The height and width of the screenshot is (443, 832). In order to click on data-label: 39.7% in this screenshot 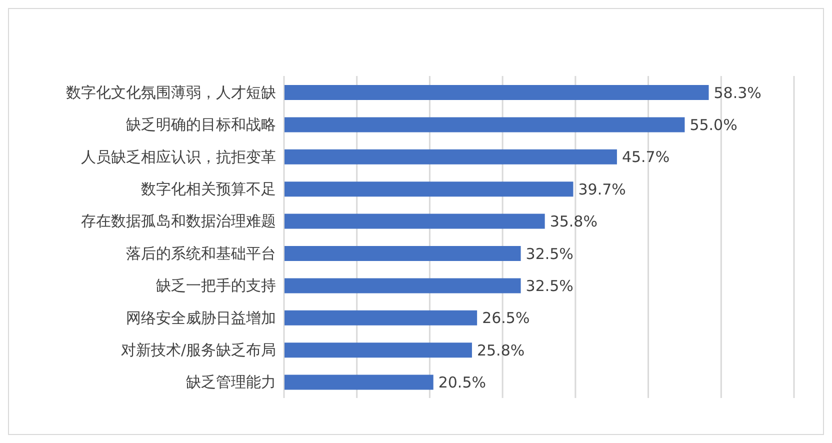, I will do `click(602, 189)`.